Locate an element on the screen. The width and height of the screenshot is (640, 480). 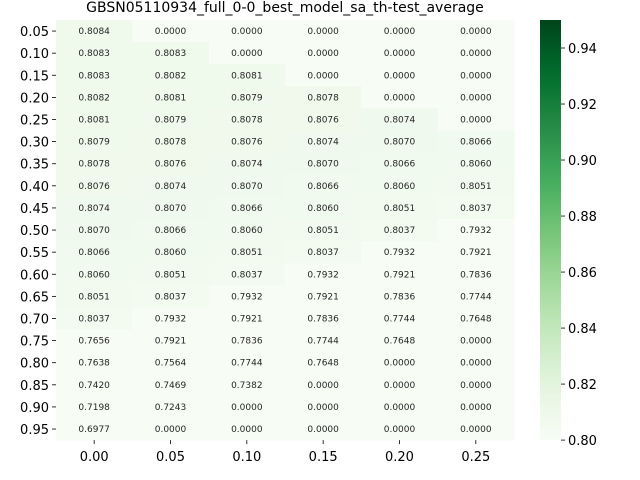
y-tick-label: 0.55 is located at coordinates (34, 253).